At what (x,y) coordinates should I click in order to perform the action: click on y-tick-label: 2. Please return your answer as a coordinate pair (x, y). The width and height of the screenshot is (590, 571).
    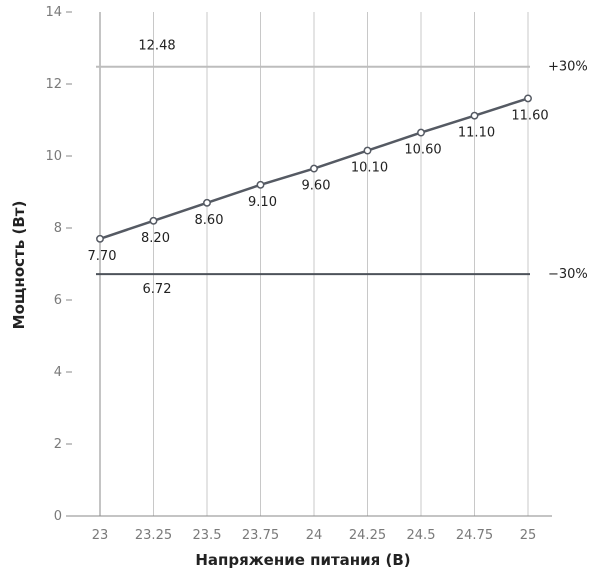
    Looking at the image, I should click on (58, 444).